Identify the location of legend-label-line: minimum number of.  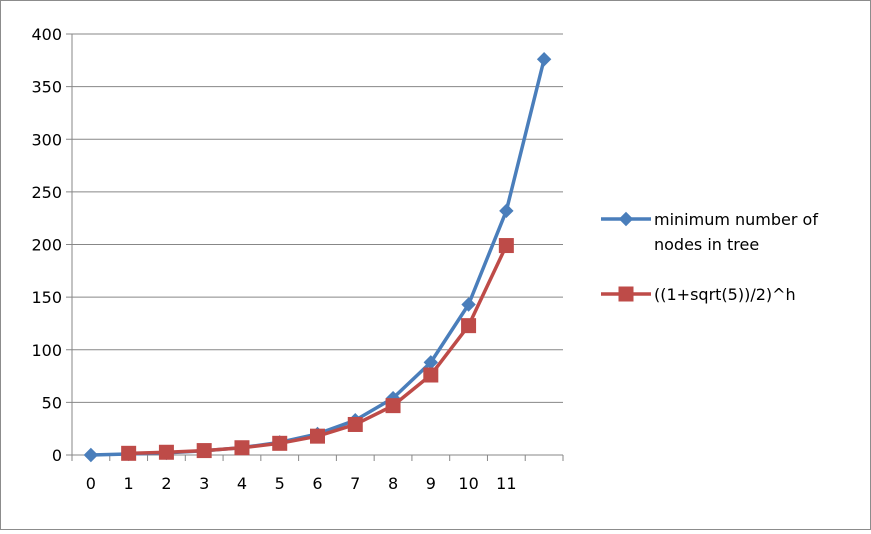
(736, 219).